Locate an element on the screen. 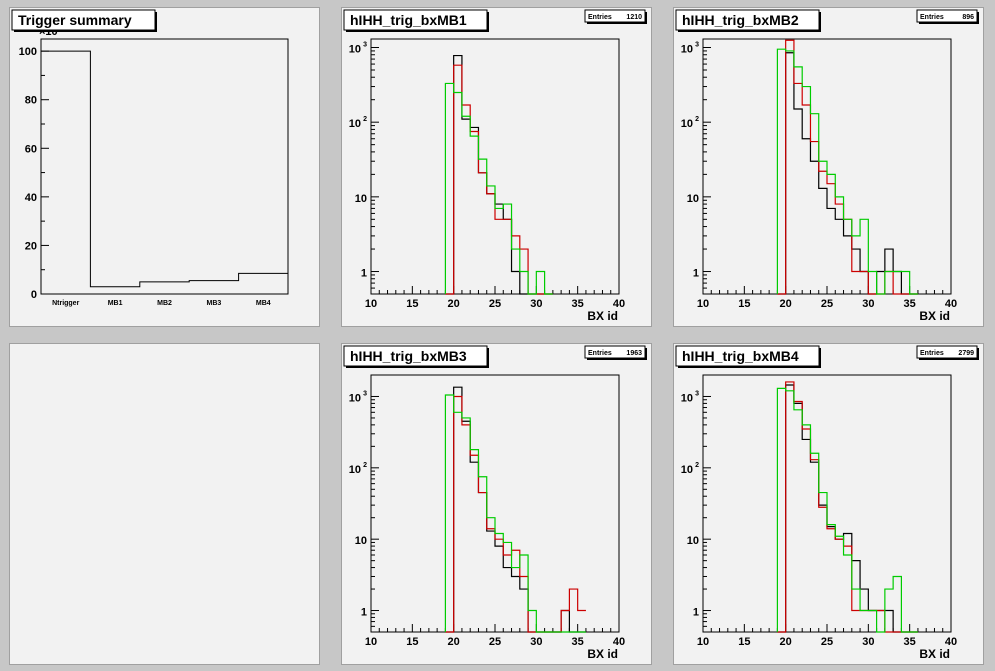 Image resolution: width=995 pixels, height=671 pixels. y-tick-label-4: 80 is located at coordinates (31, 101).